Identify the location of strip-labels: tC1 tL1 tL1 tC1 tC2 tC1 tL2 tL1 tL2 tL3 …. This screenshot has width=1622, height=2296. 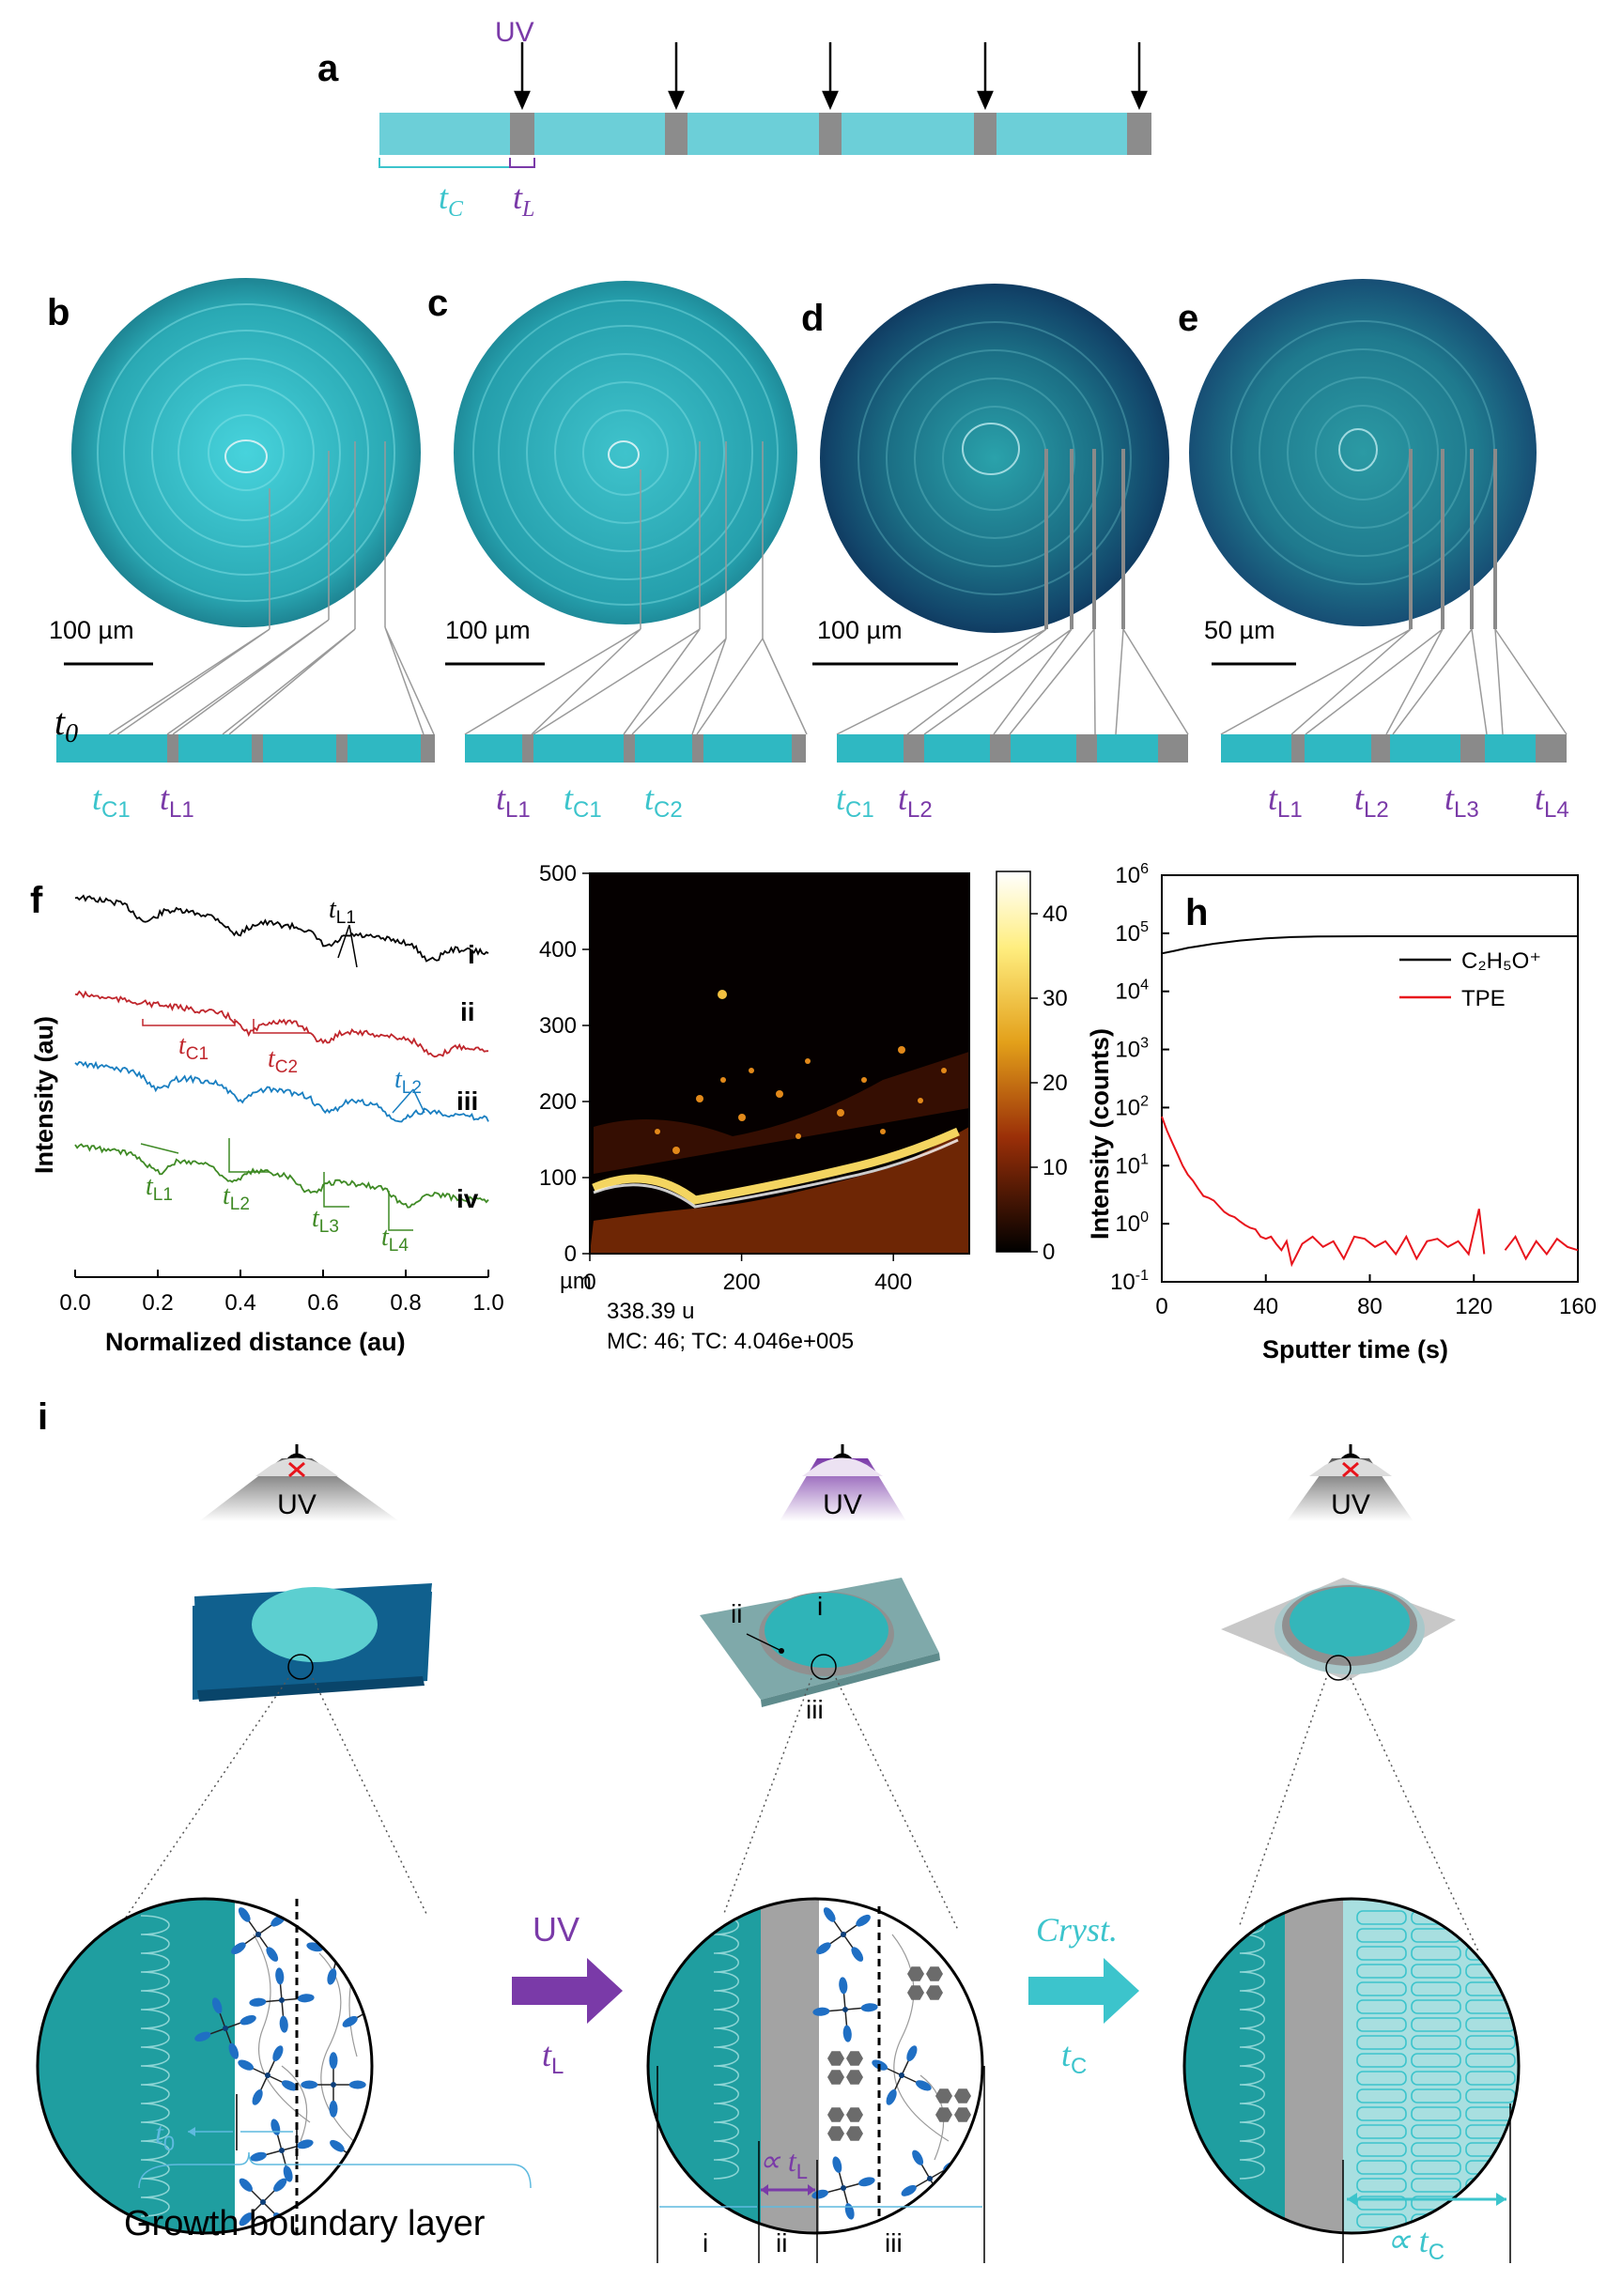
(830, 801).